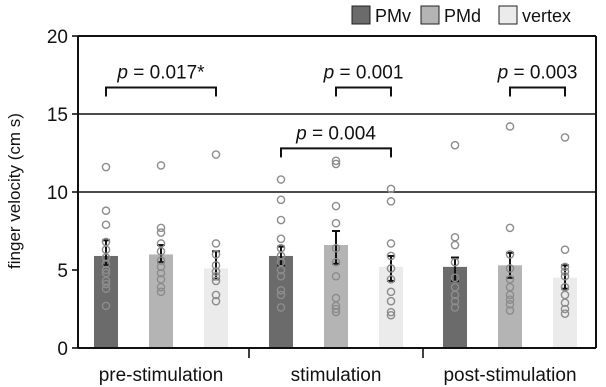 This screenshot has width=606, height=387. I want to click on legend-label: vertex, so click(546, 16).